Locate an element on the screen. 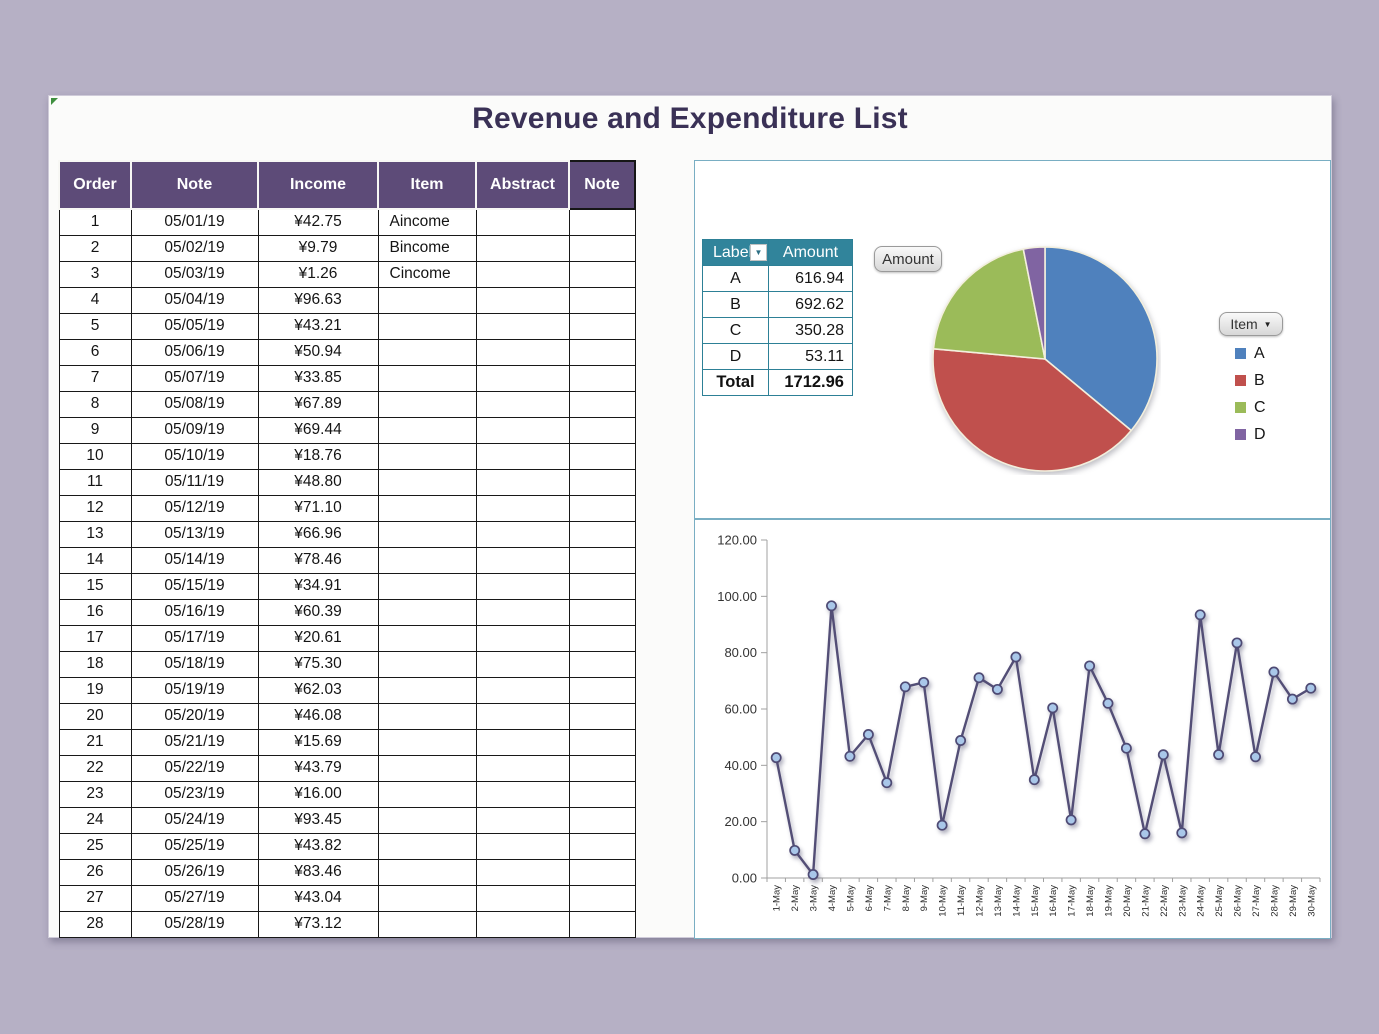  income-cell: ¥48.80 is located at coordinates (318, 482).